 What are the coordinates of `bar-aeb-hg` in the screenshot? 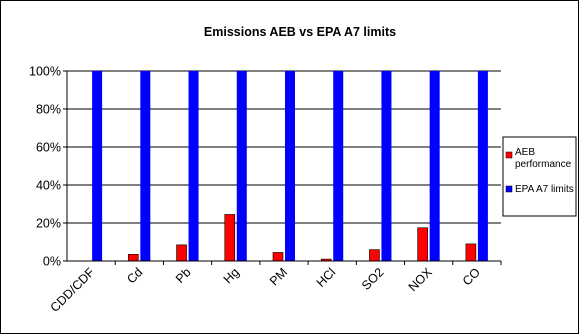 It's located at (230, 238).